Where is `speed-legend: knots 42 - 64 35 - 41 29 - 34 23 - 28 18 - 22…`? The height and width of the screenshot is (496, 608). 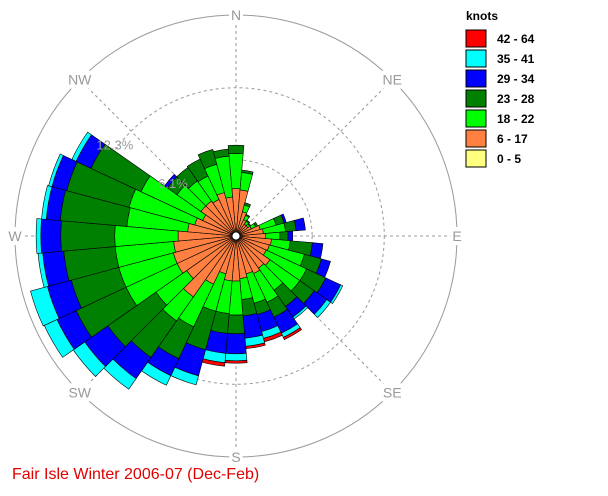 speed-legend: knots 42 - 64 35 - 41 29 - 34 23 - 28 18 - 22… is located at coordinates (500, 88).